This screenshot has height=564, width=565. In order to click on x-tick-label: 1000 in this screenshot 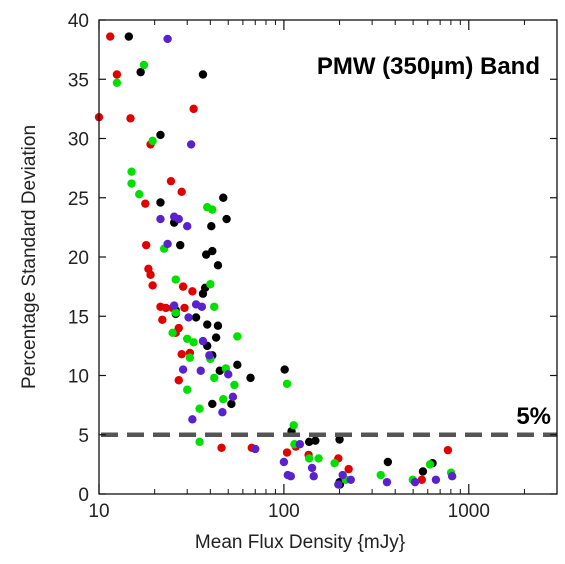, I will do `click(469, 511)`.